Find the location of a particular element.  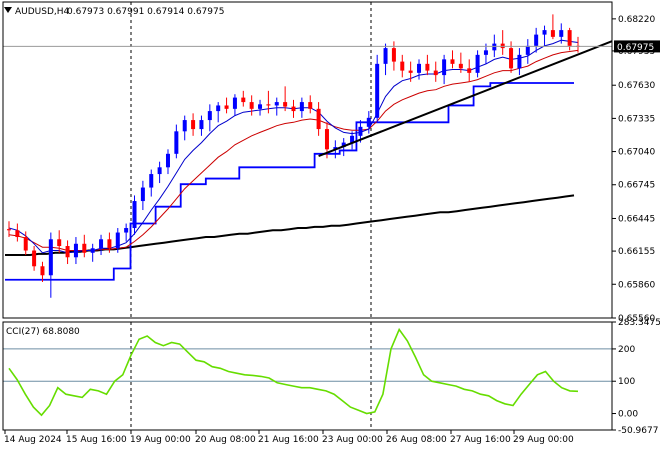

trendline is located at coordinates (465, 98).